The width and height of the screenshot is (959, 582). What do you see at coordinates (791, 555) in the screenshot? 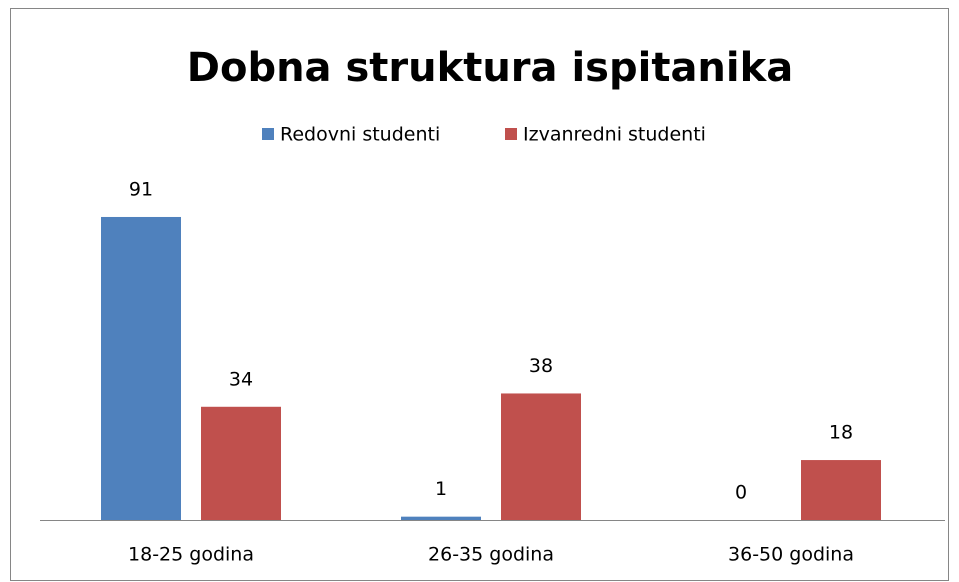
I see `x-tick-label: 36-50 godina` at bounding box center [791, 555].